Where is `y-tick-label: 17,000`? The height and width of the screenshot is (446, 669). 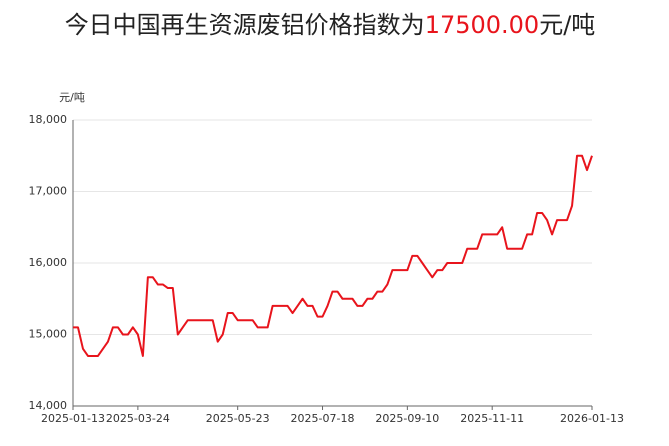 y-tick-label: 17,000 is located at coordinates (48, 191).